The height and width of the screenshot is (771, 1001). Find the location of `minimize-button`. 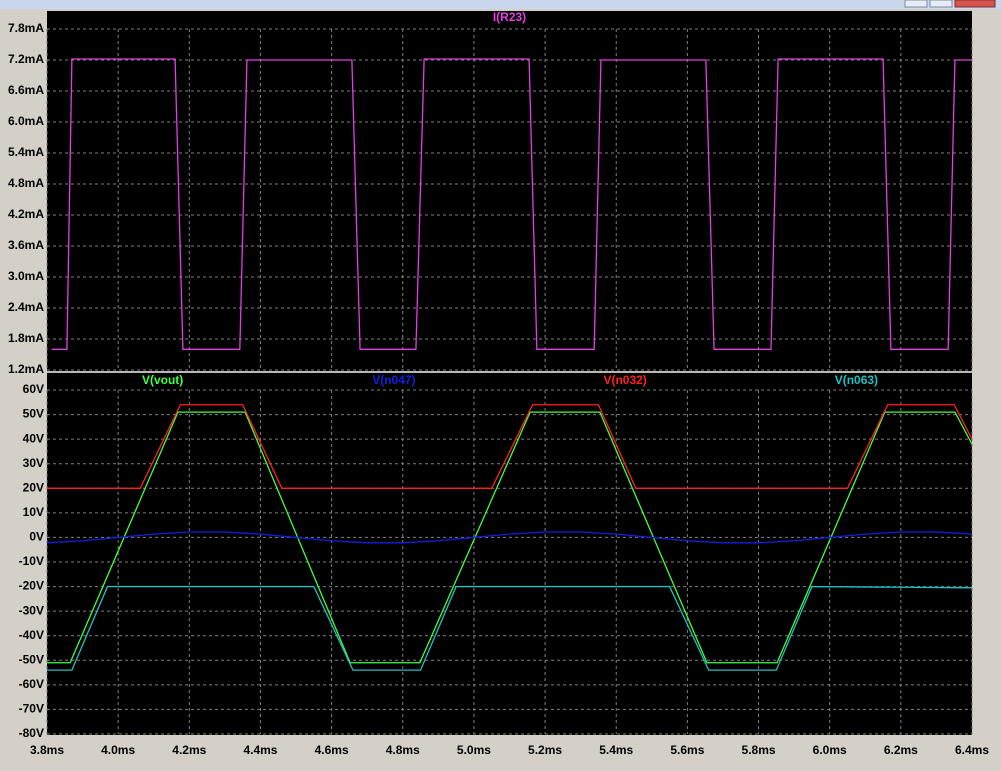

minimize-button is located at coordinates (916, 4).